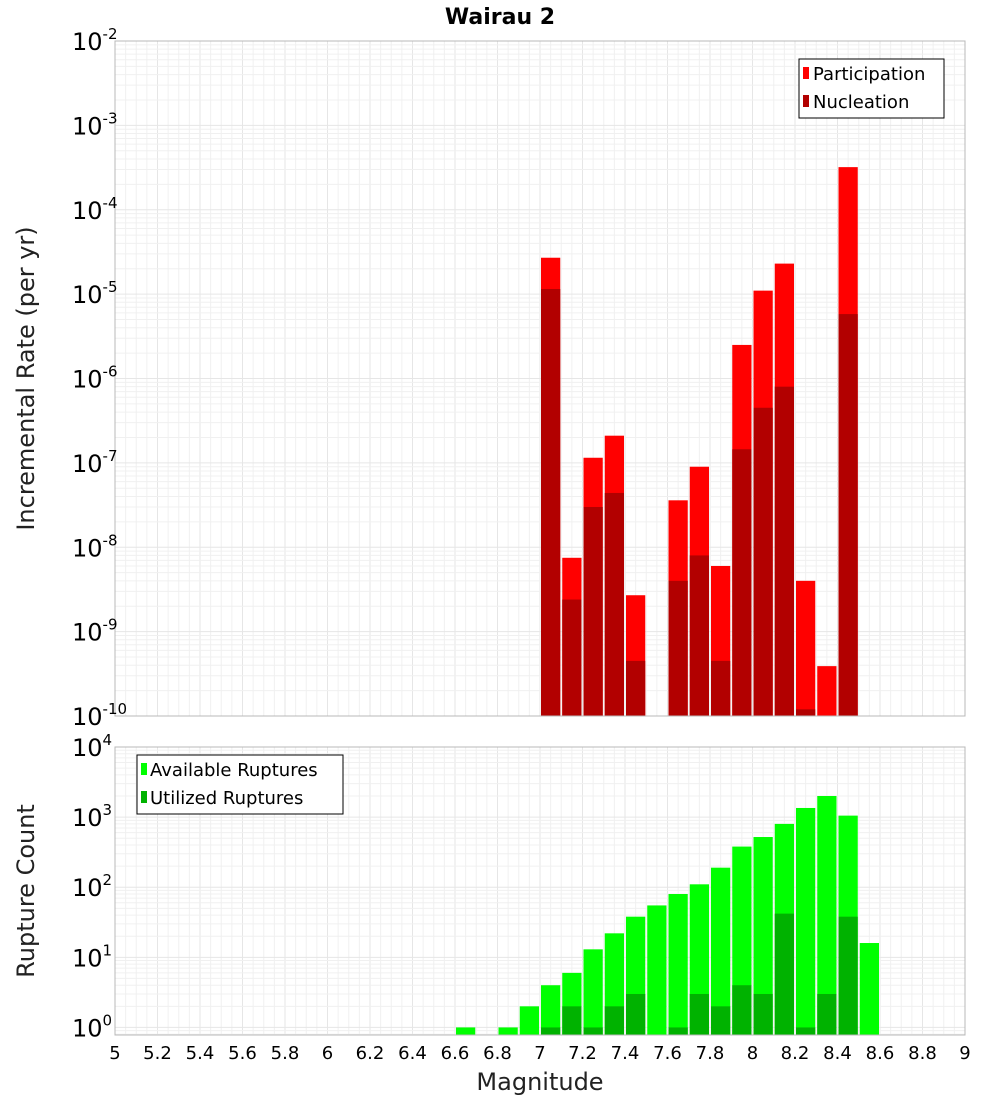  I want to click on count-panel-bars, so click(667, 915).